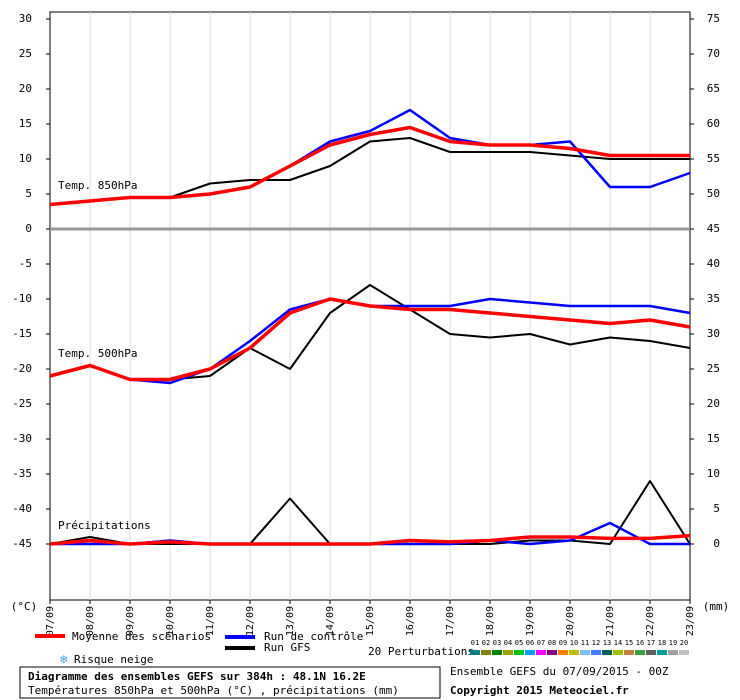  What do you see at coordinates (629, 643) in the screenshot?
I see `perturbation-id: 15` at bounding box center [629, 643].